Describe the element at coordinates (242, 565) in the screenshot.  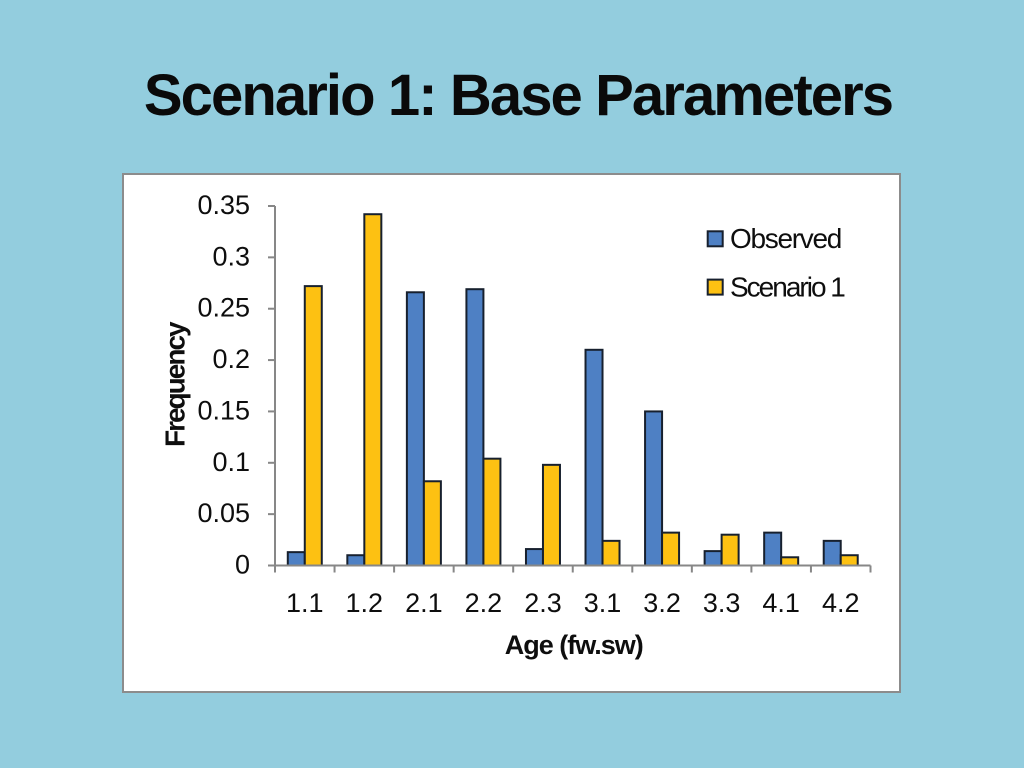
I see `svg-text: 0` at that location.